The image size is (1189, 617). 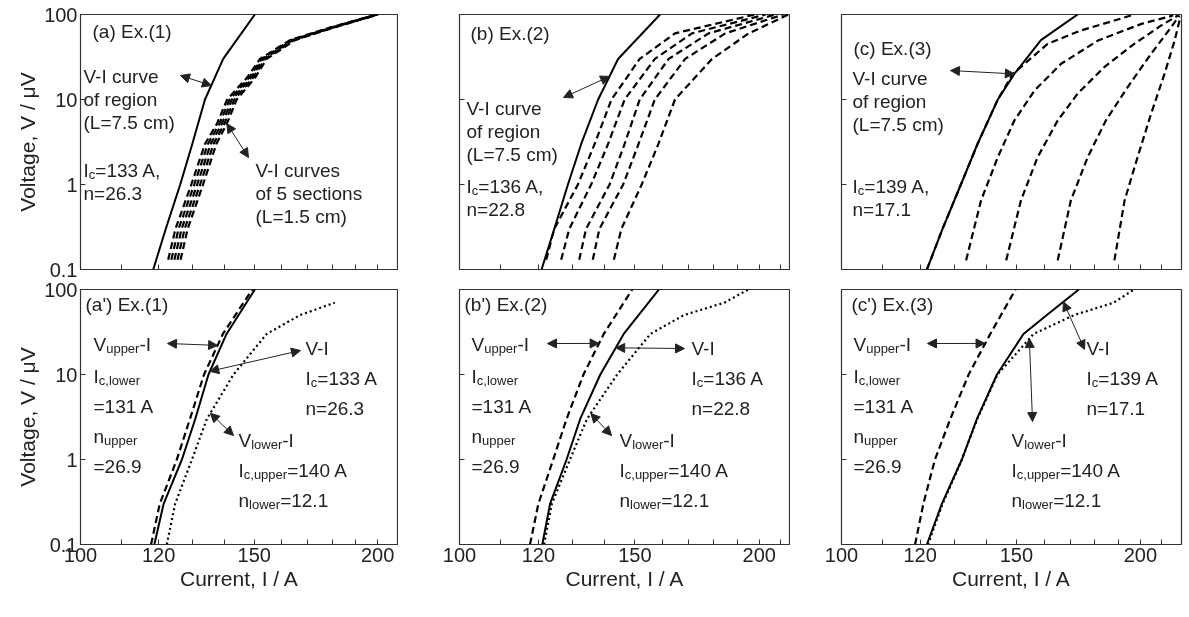 I want to click on chart-title: (a) Ex.(1), so click(x=132, y=31).